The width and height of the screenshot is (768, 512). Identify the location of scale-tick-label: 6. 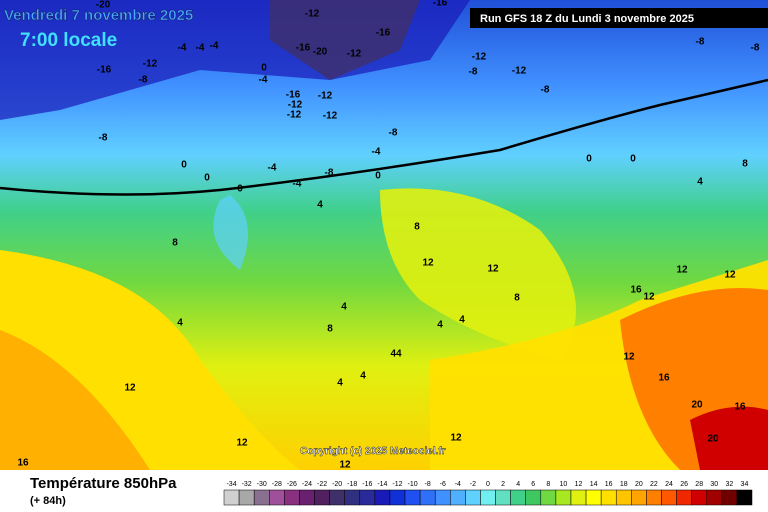
(533, 484).